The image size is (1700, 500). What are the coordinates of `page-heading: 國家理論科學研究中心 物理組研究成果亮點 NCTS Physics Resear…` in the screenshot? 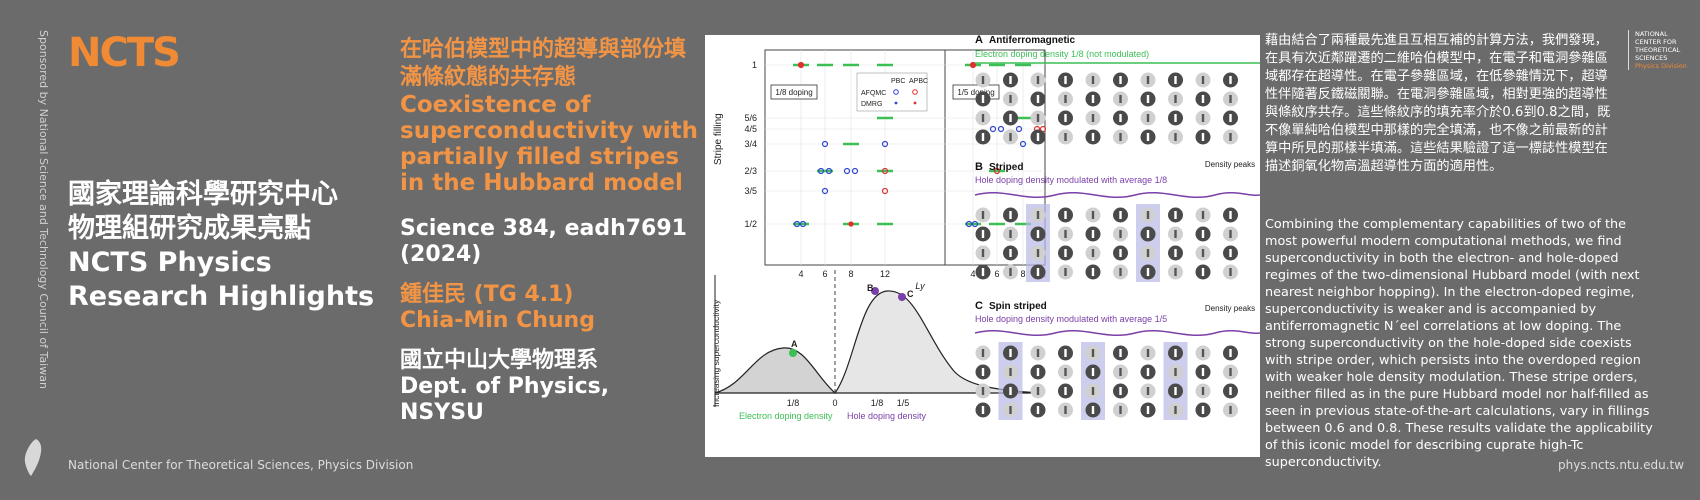 It's located at (233, 246).